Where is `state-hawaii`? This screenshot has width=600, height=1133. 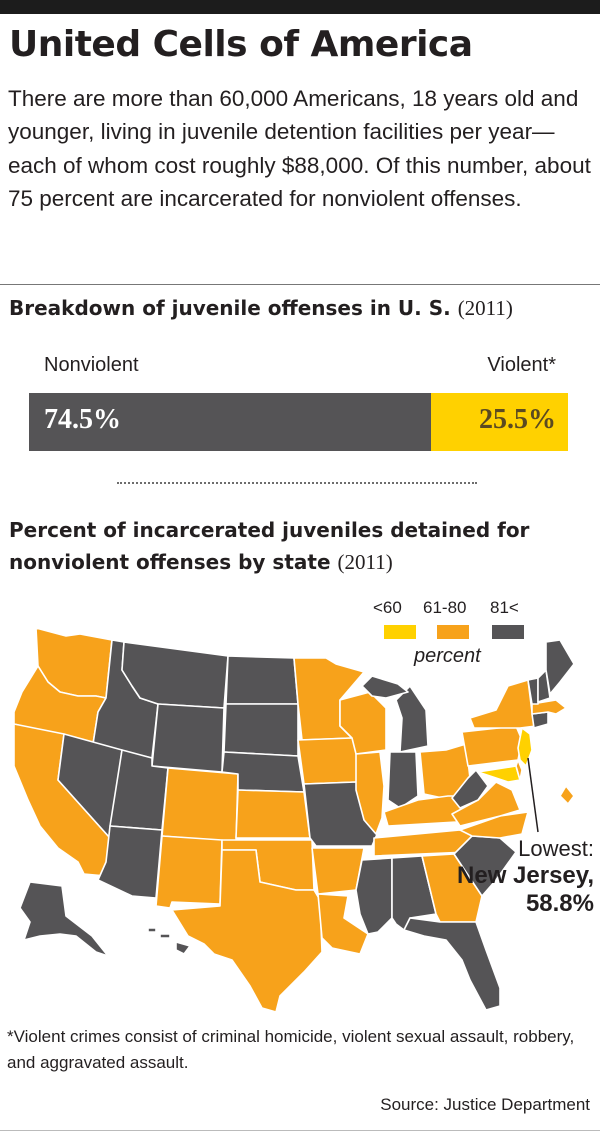 state-hawaii is located at coordinates (169, 941).